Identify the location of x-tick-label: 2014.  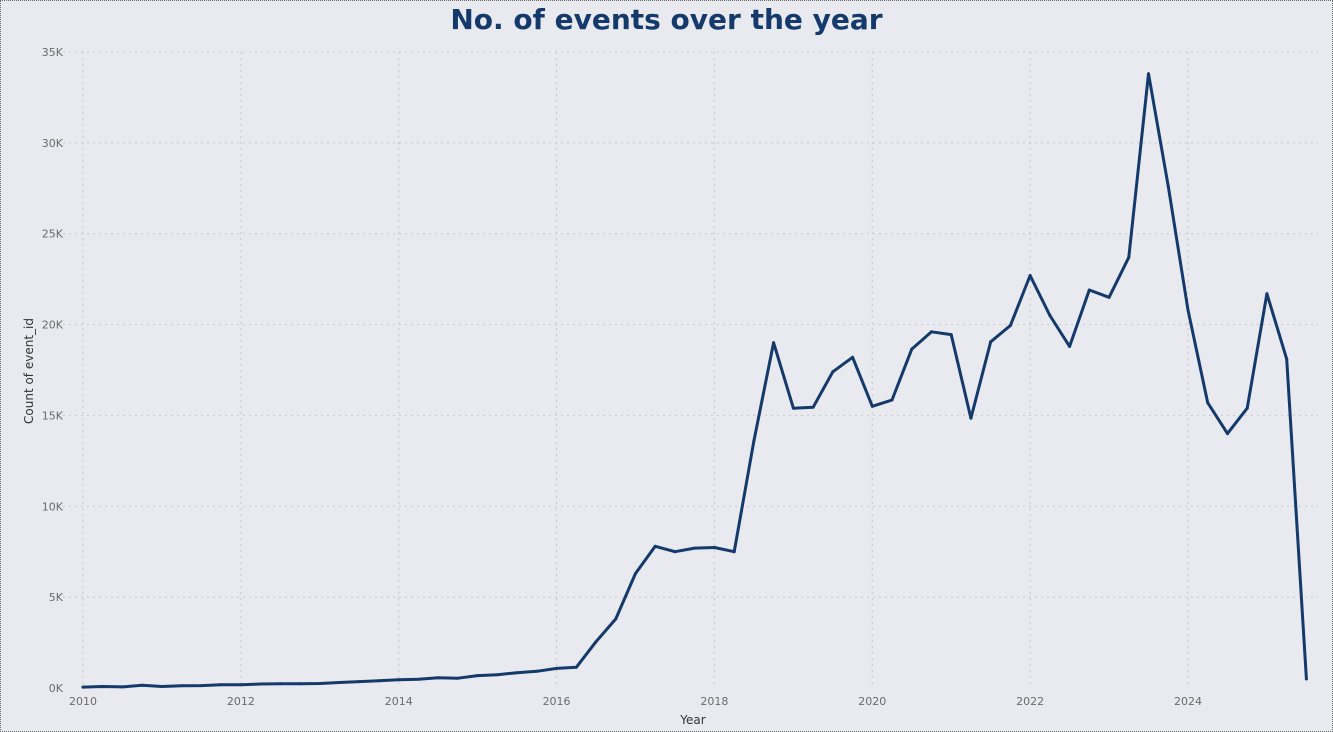
(399, 701).